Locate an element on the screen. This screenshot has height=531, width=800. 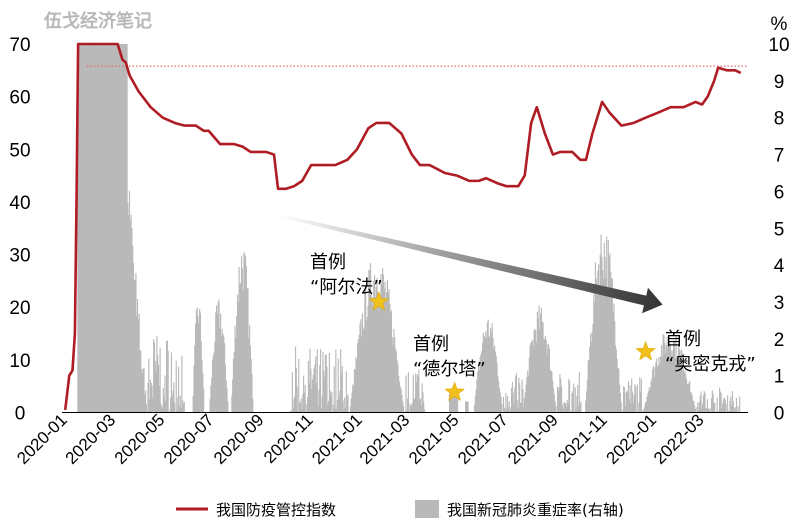
left-tick-label: 50 is located at coordinates (19, 150).